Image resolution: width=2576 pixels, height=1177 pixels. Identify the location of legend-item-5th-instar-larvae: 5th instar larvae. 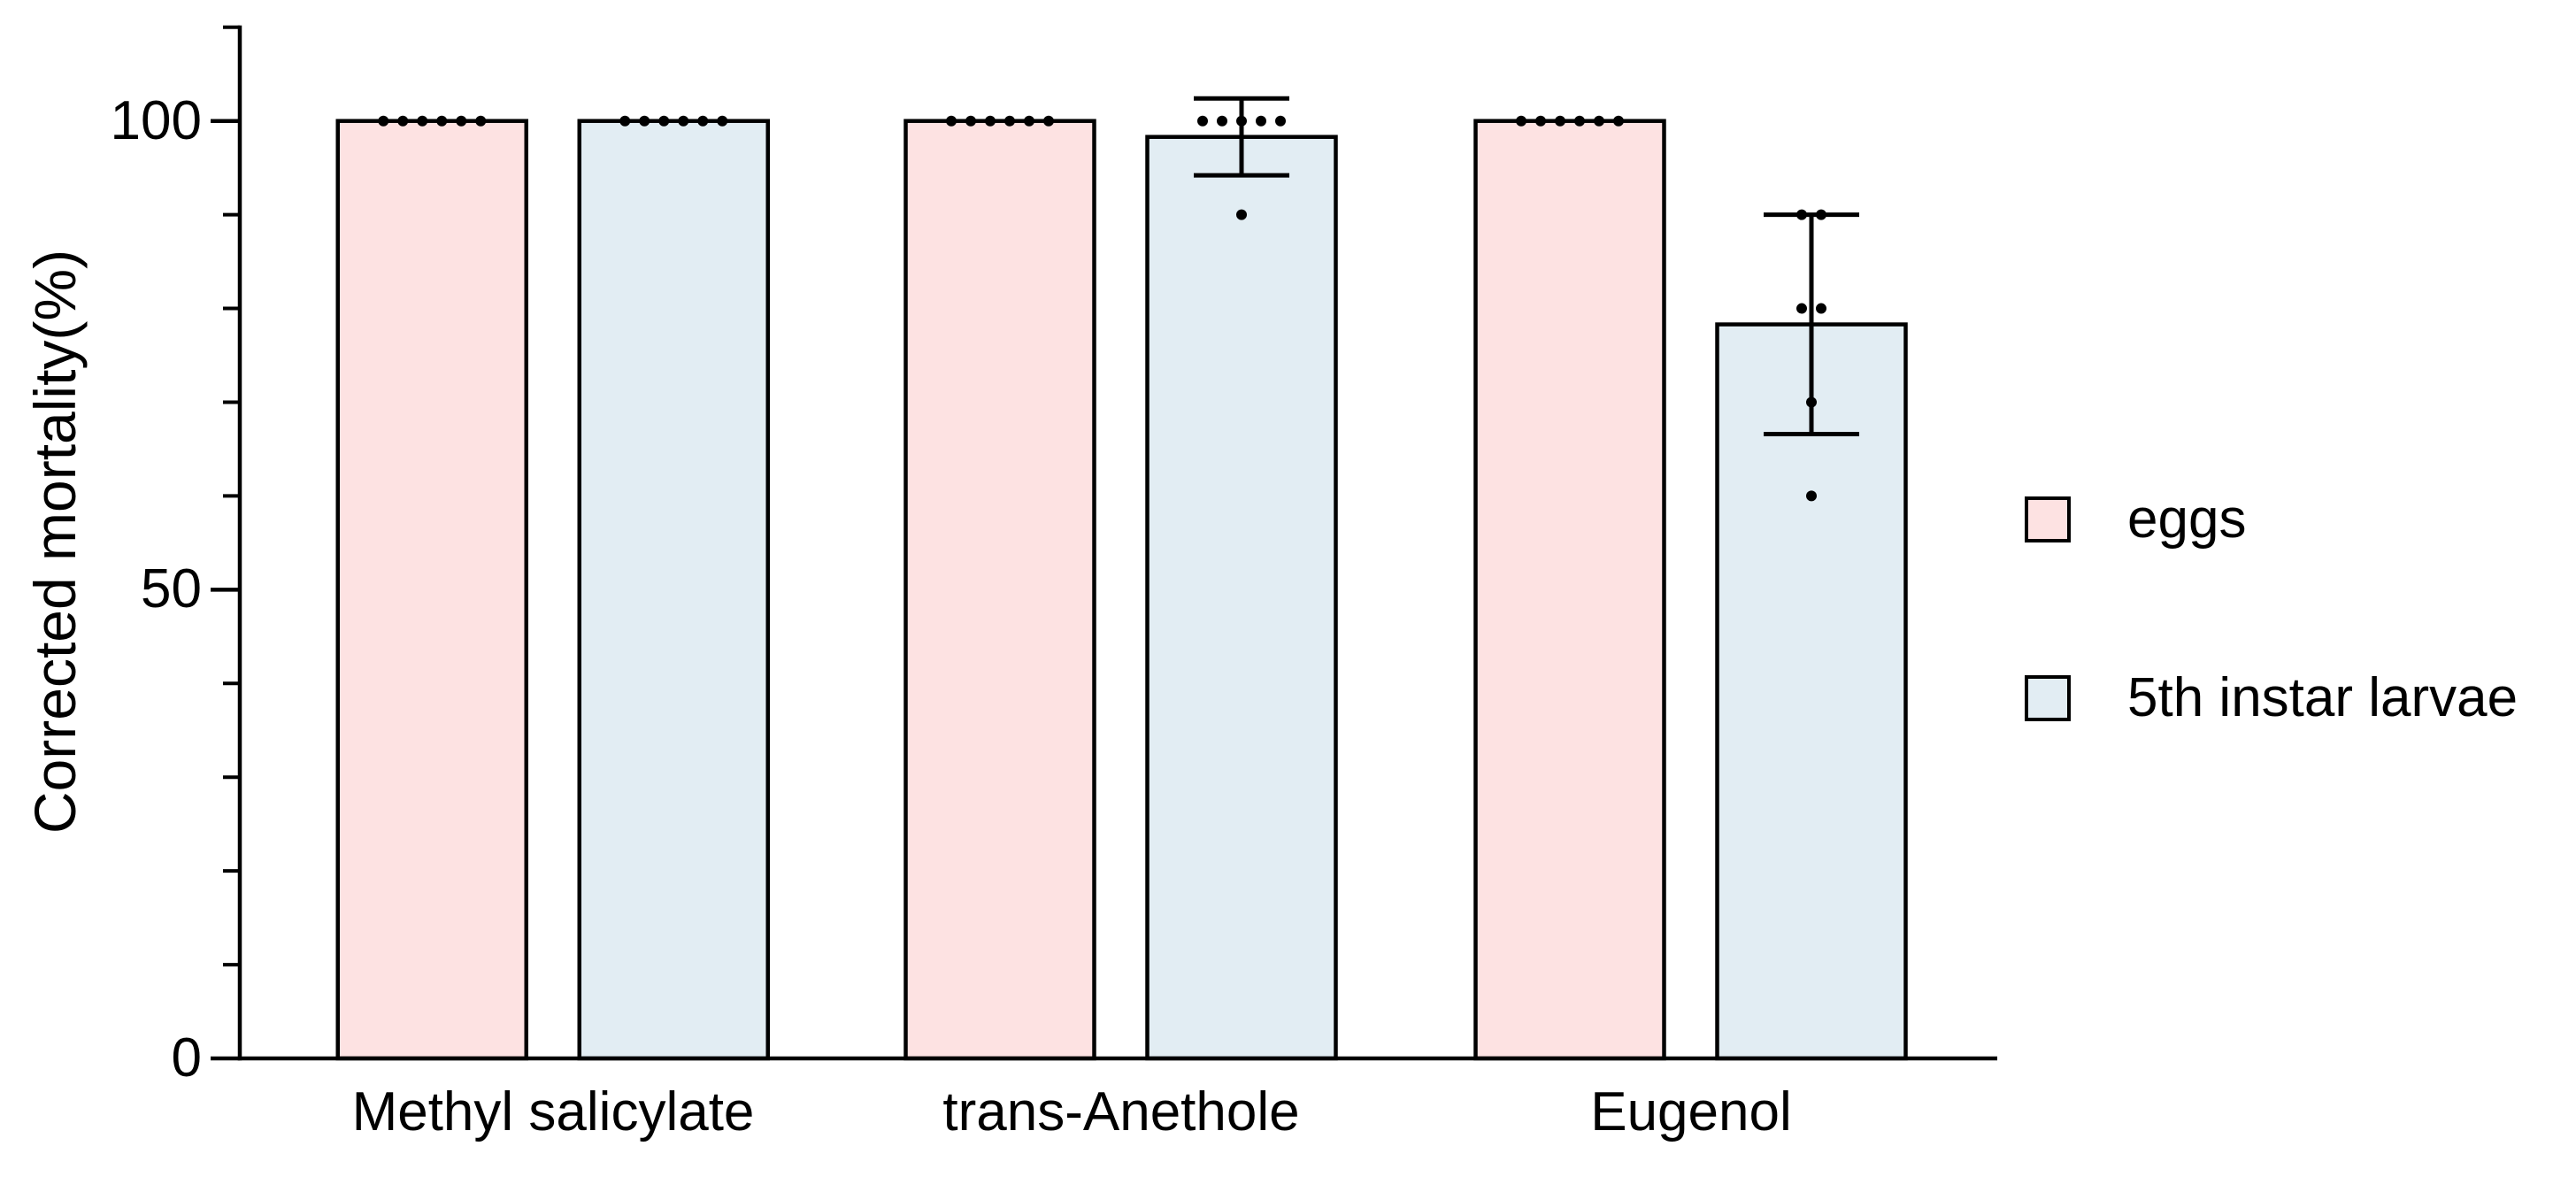
(2271, 698).